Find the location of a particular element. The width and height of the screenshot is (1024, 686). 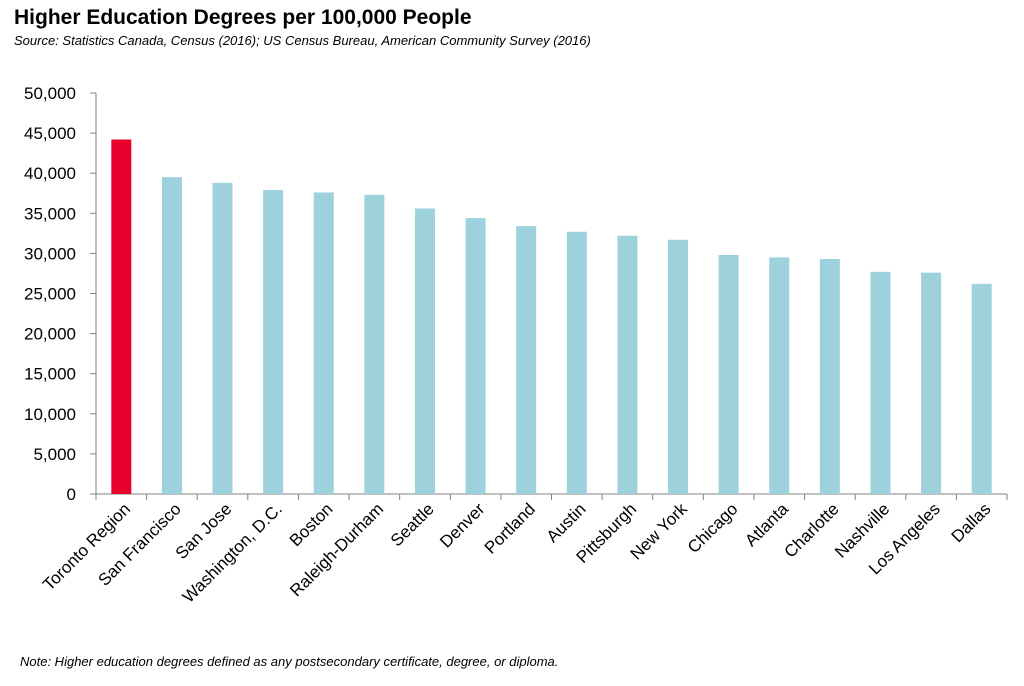

y-tick-label: 40,000 is located at coordinates (50, 173).